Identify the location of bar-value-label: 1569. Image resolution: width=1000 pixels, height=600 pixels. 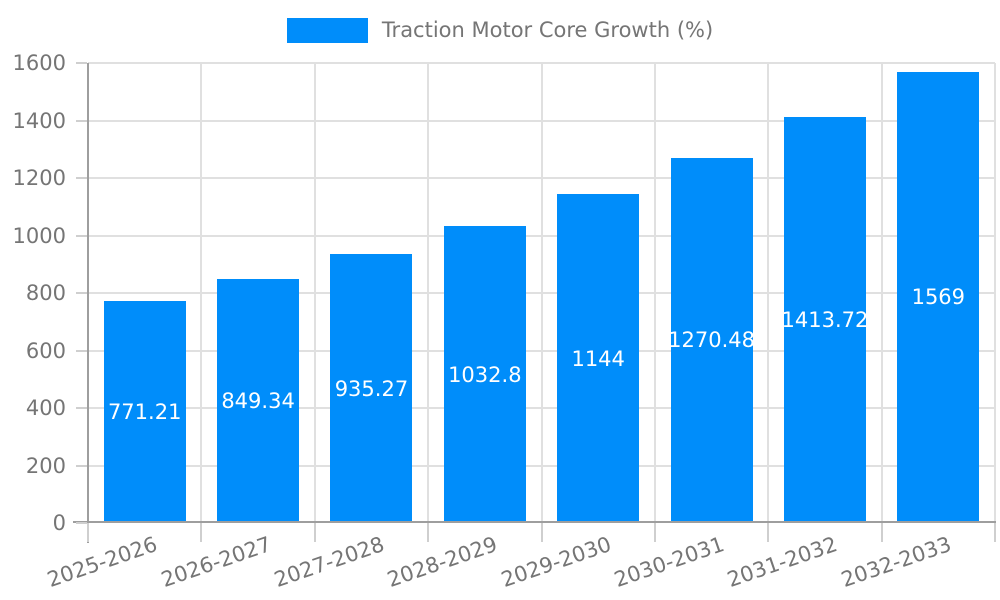
(938, 297).